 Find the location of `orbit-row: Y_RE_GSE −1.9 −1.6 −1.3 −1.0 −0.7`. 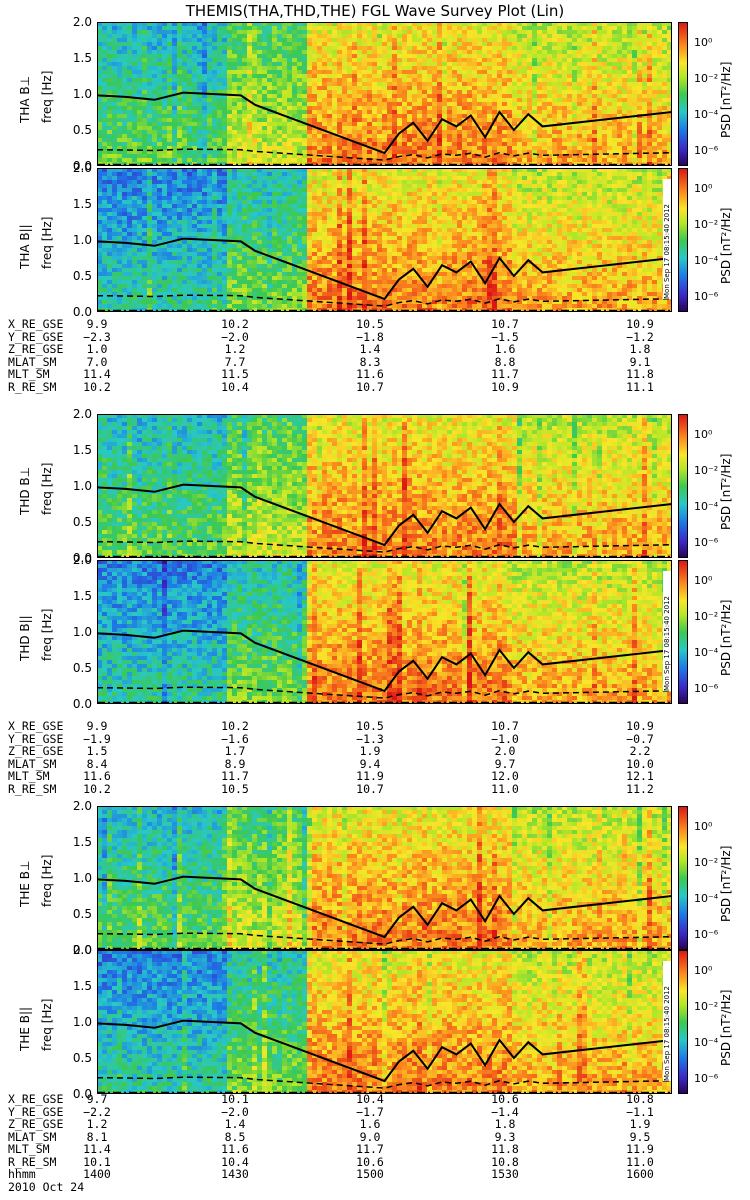

orbit-row: Y_RE_GSE −1.9 −1.6 −1.3 −1.0 −0.7 is located at coordinates (373, 739).